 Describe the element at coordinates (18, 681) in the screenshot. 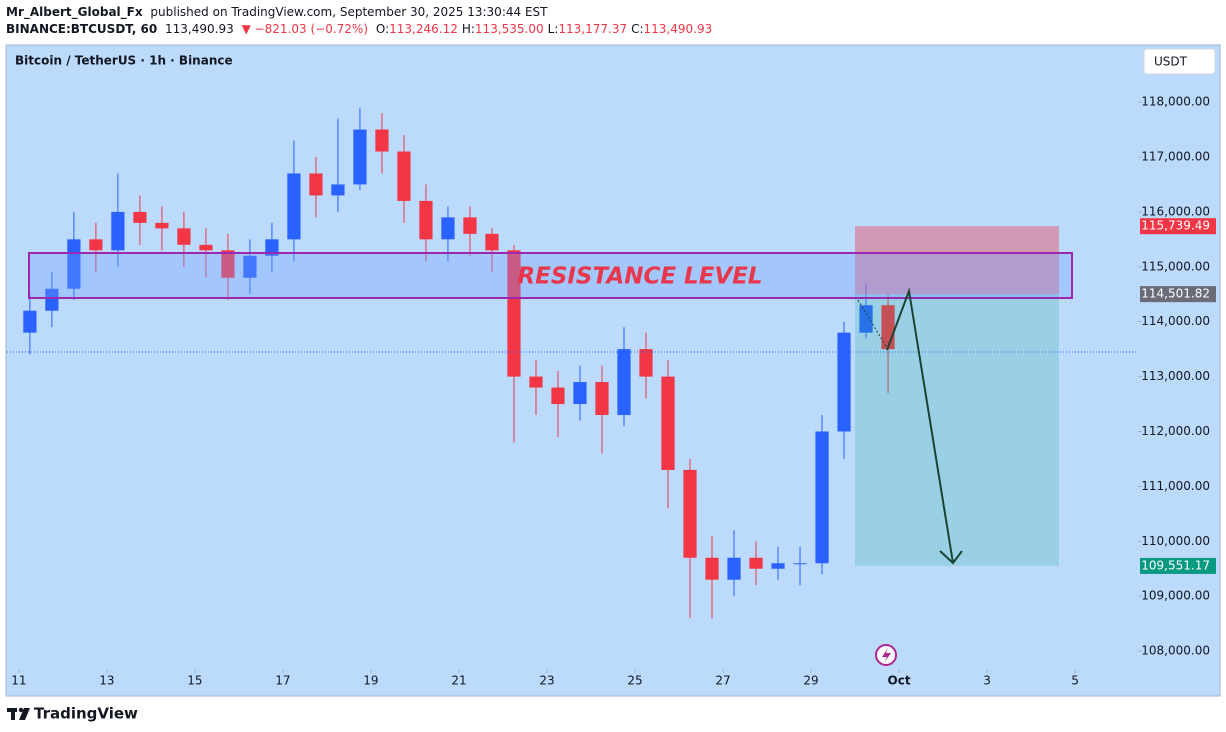

I see `x-tick-label: 11` at that location.